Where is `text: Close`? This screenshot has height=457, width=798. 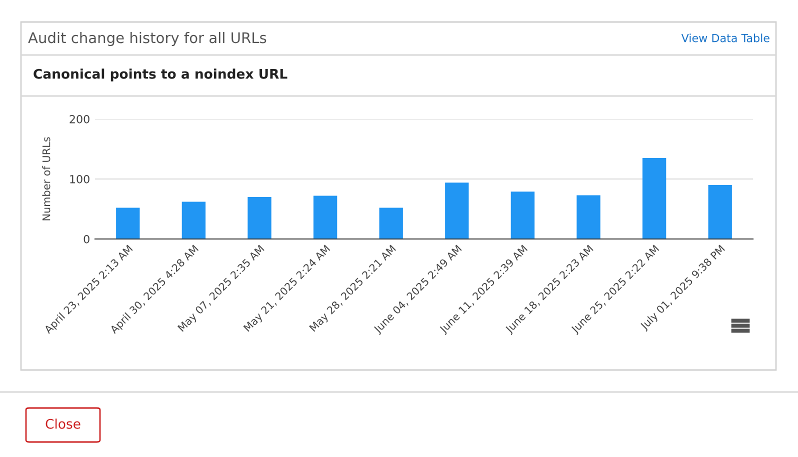 text: Close is located at coordinates (63, 423).